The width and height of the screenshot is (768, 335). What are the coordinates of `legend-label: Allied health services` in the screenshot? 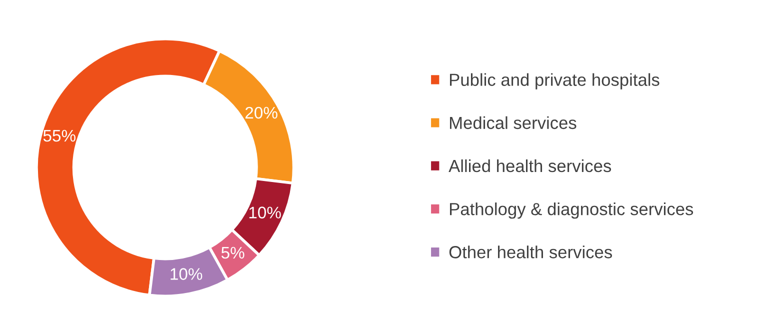 It's located at (530, 165).